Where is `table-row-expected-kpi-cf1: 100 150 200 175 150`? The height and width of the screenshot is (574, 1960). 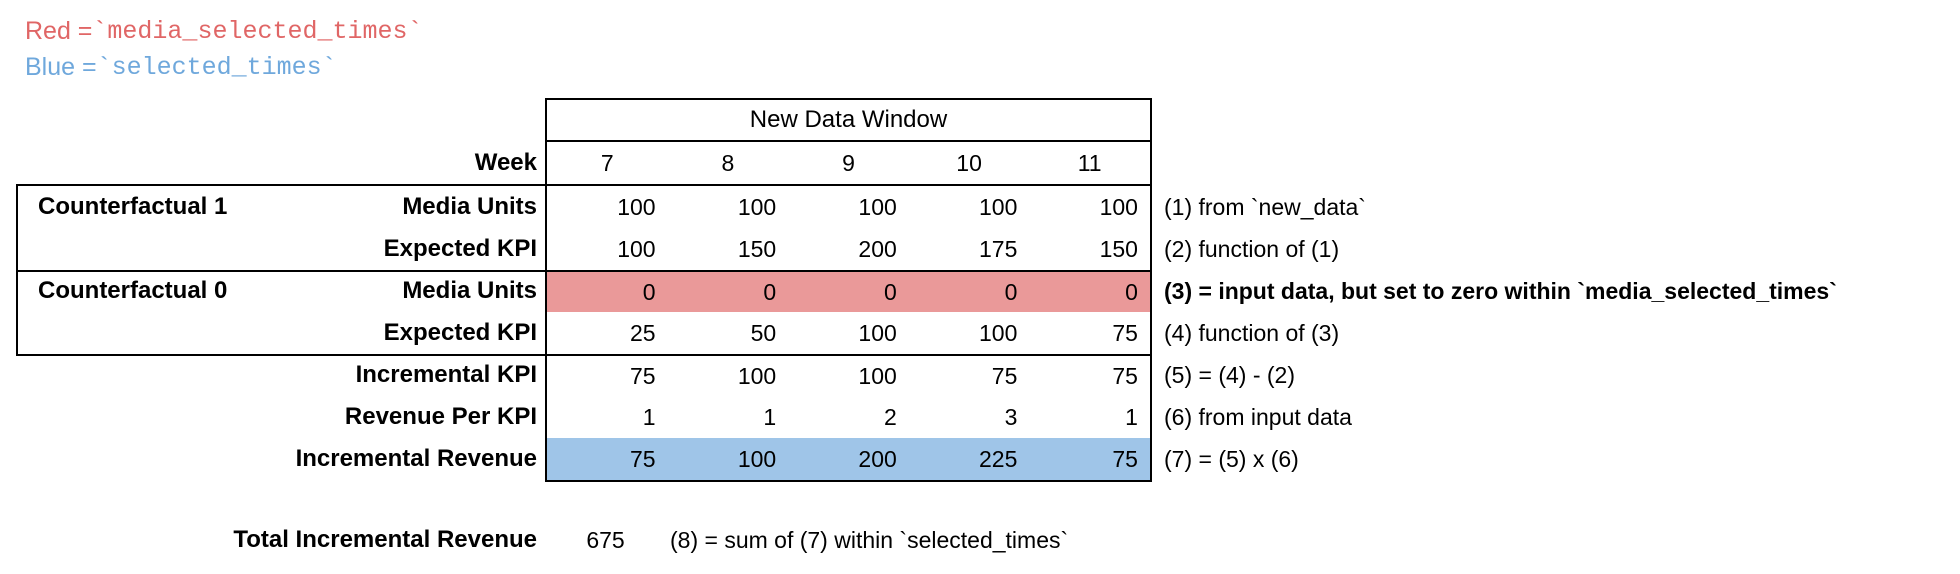
table-row-expected-kpi-cf1: 100 150 200 175 150 is located at coordinates (848, 249).